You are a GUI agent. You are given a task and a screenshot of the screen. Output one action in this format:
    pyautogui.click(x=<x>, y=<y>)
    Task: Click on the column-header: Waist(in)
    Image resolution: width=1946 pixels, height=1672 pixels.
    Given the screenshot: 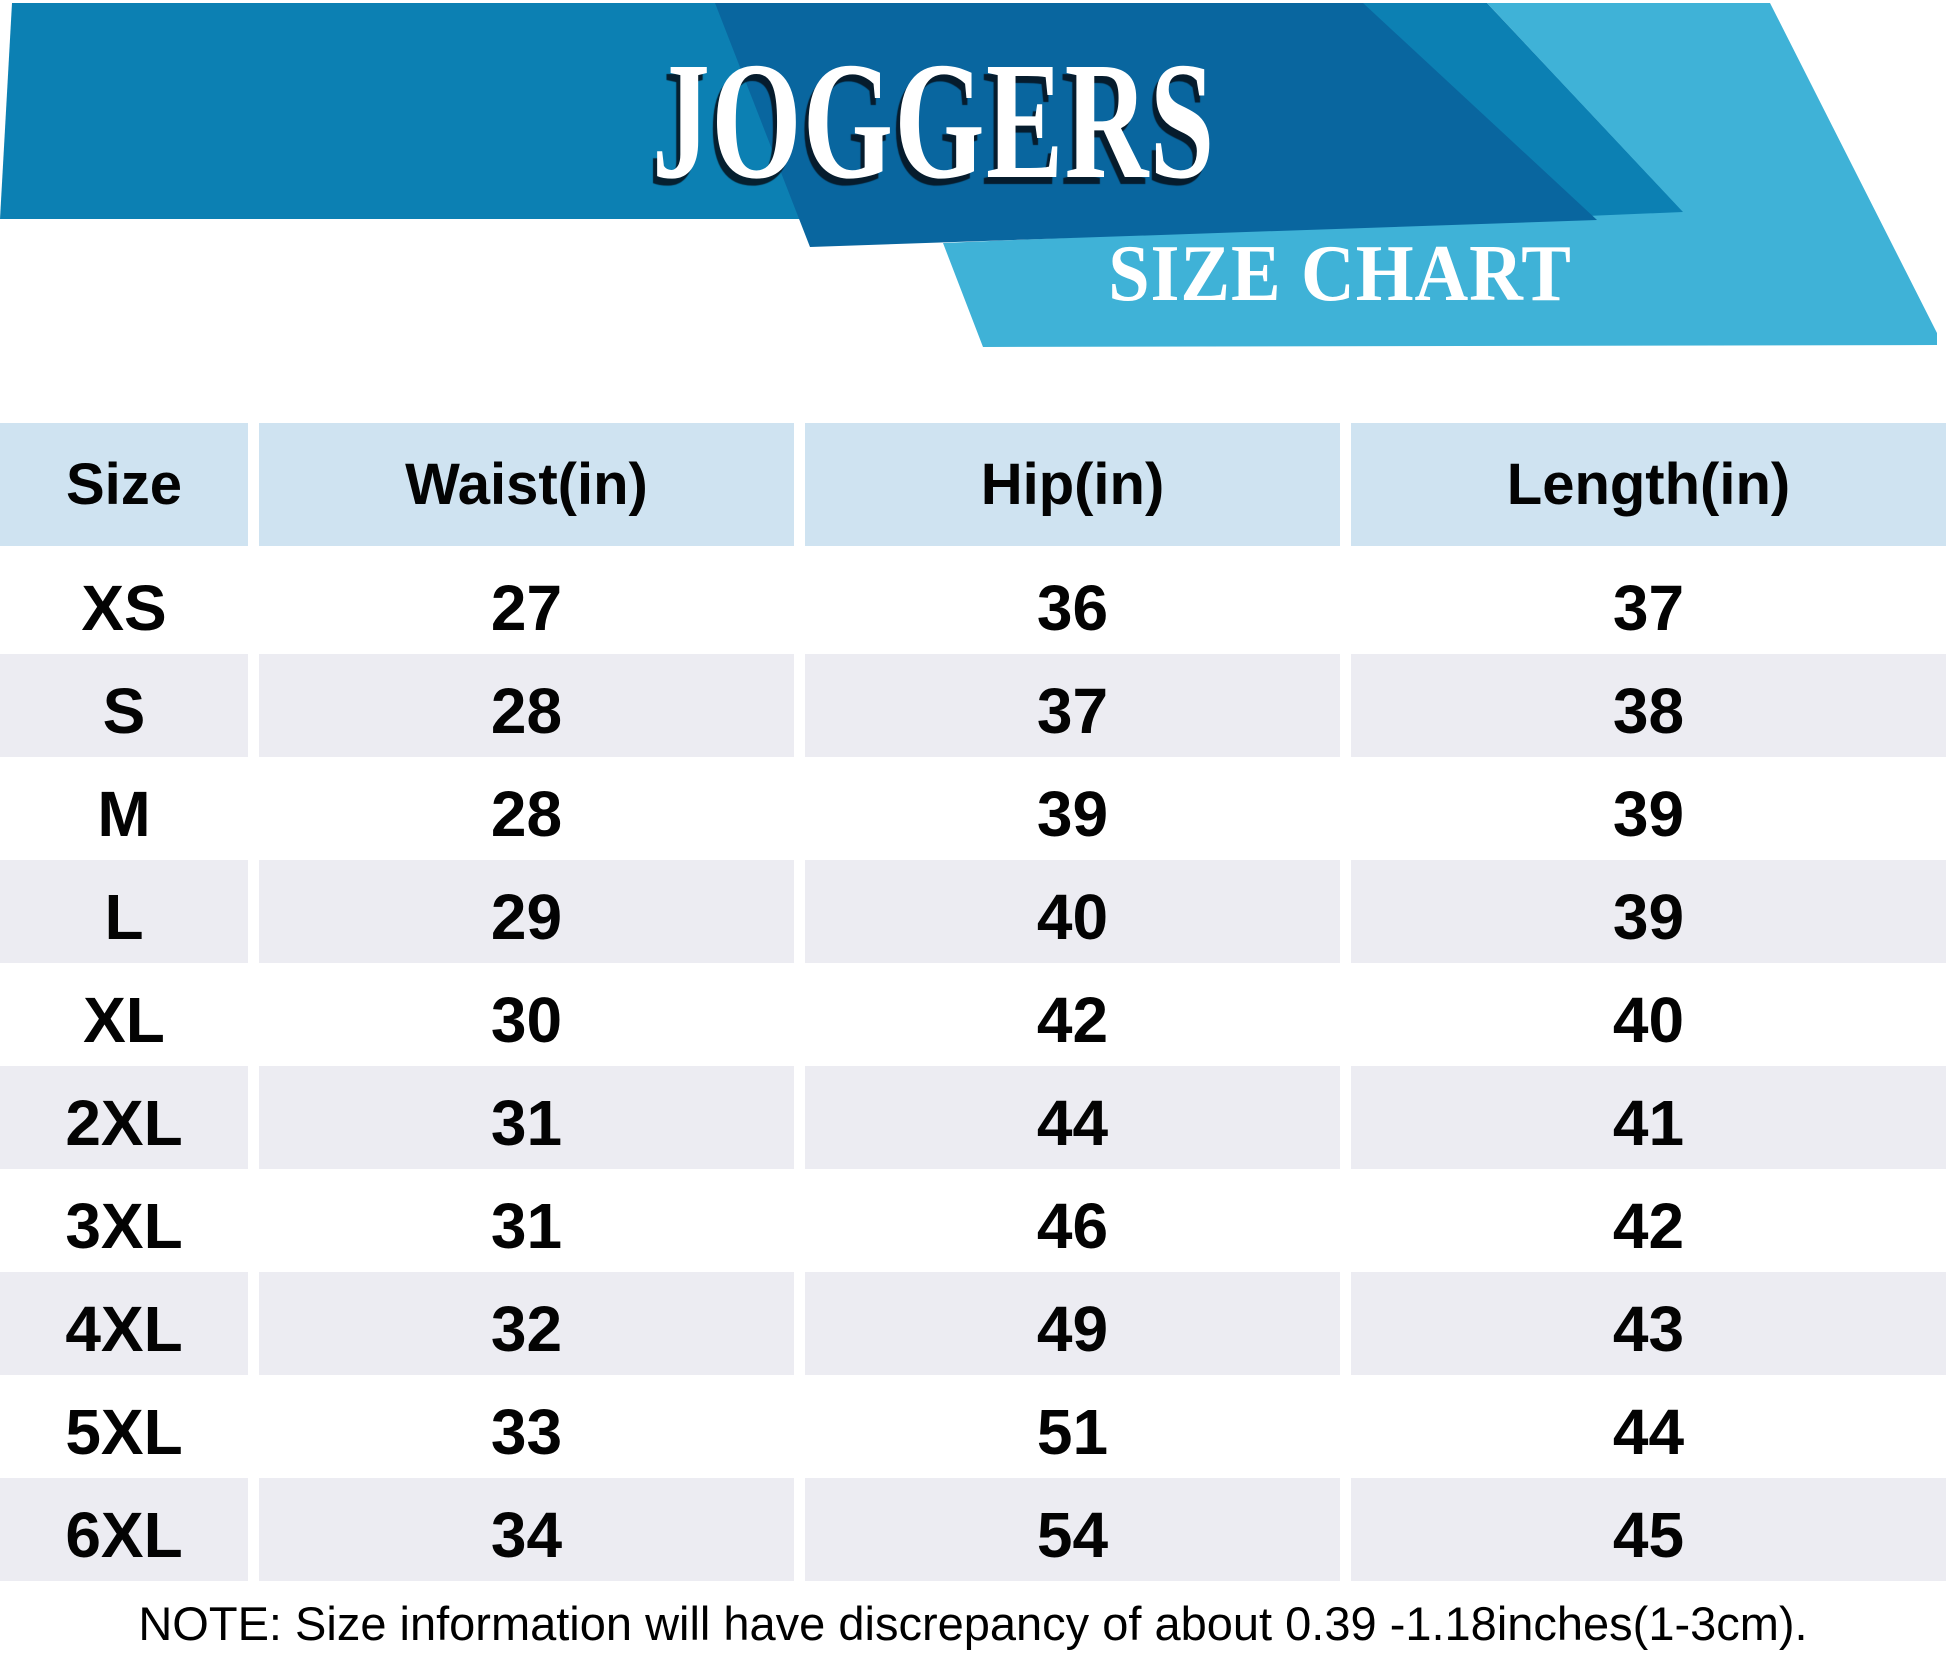 What is the action you would take?
    pyautogui.click(x=526, y=484)
    